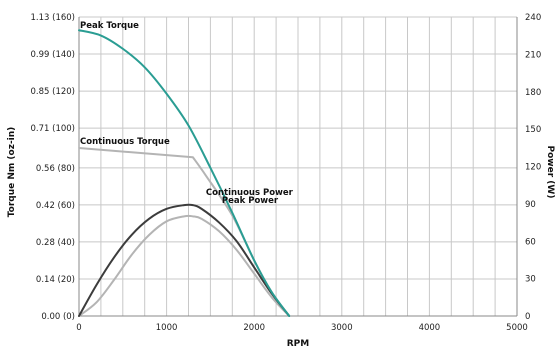  I want to click on annotation-continuous-torque: Continuous Torque, so click(125, 142).